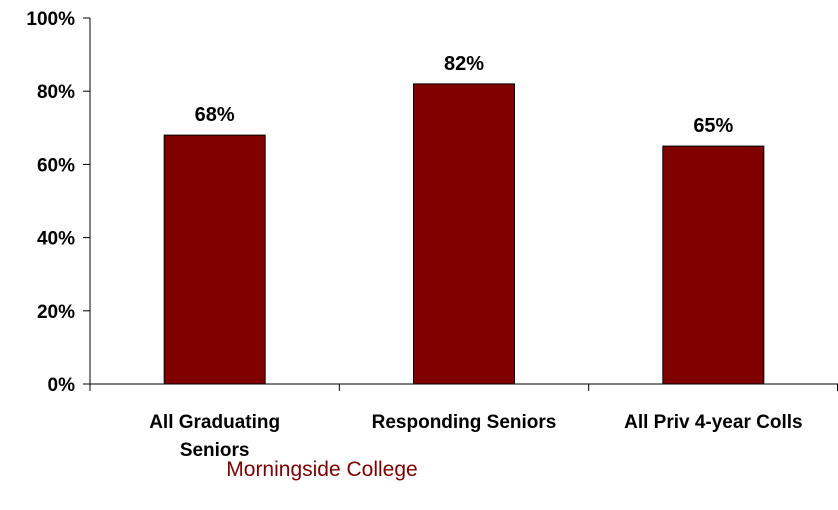  Describe the element at coordinates (56, 165) in the screenshot. I see `y-tick-label: 60%` at that location.